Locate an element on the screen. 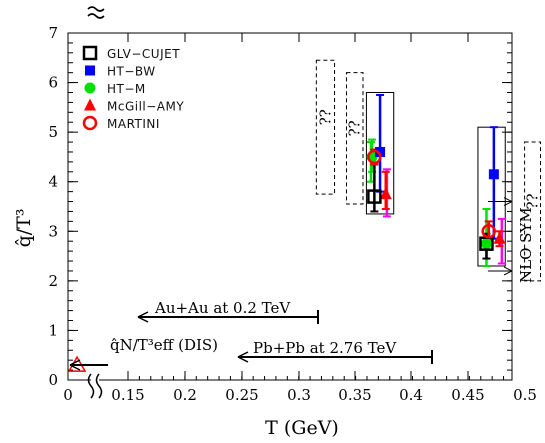 The height and width of the screenshot is (443, 545). nlo-sym-label: NLO SYM is located at coordinates (526, 245).